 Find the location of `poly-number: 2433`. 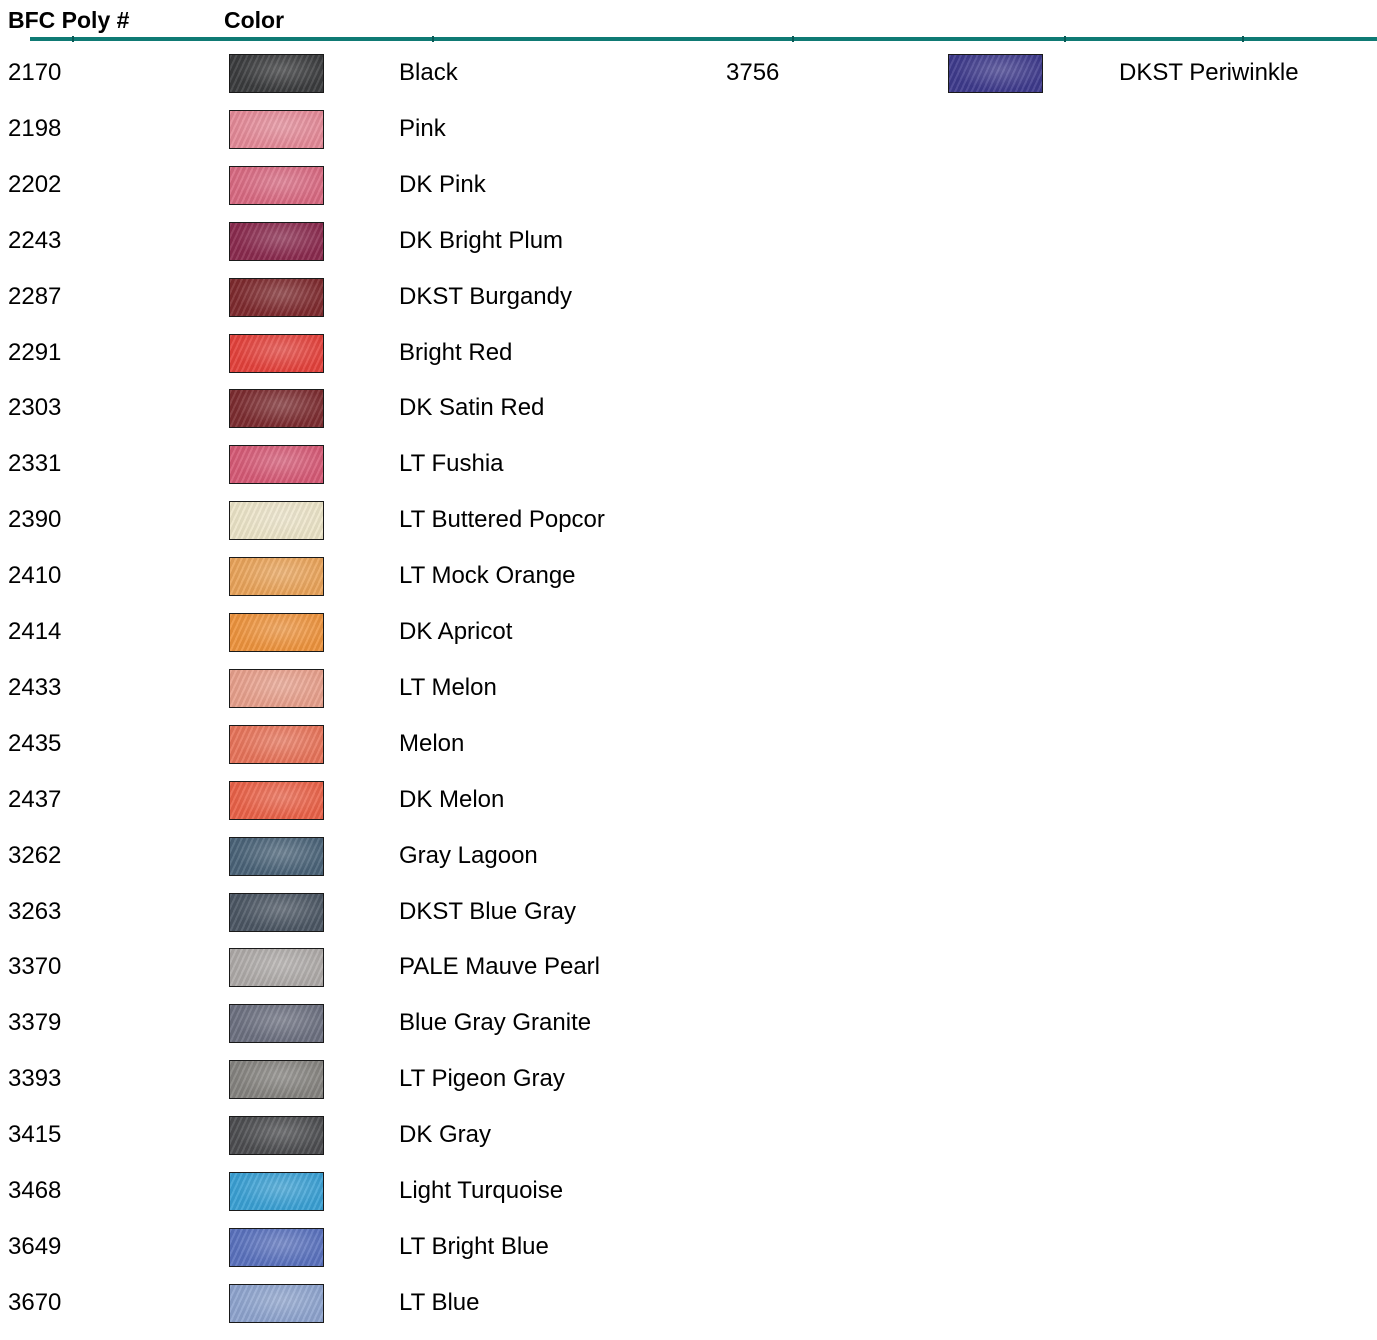

poly-number: 2433 is located at coordinates (35, 687).